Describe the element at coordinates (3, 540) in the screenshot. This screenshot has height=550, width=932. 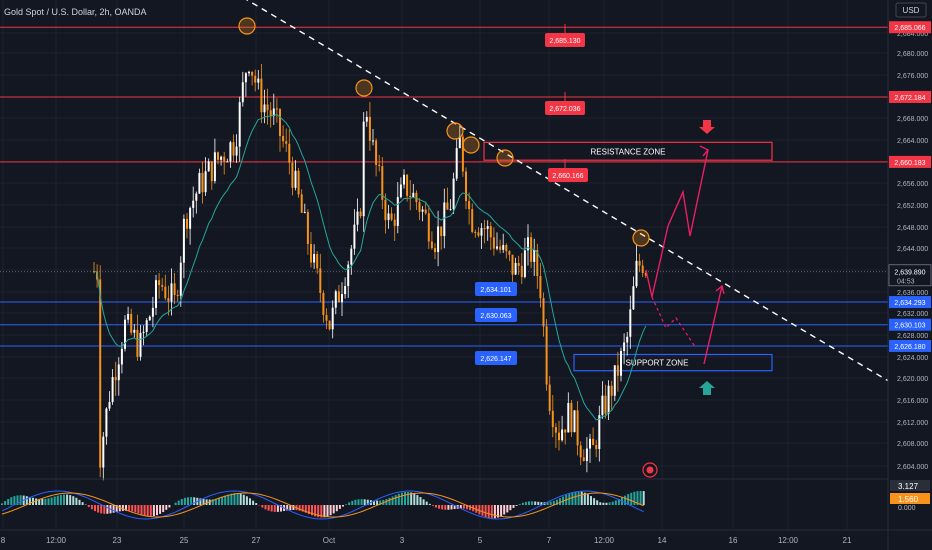
I see `time-tick-label: 8` at that location.